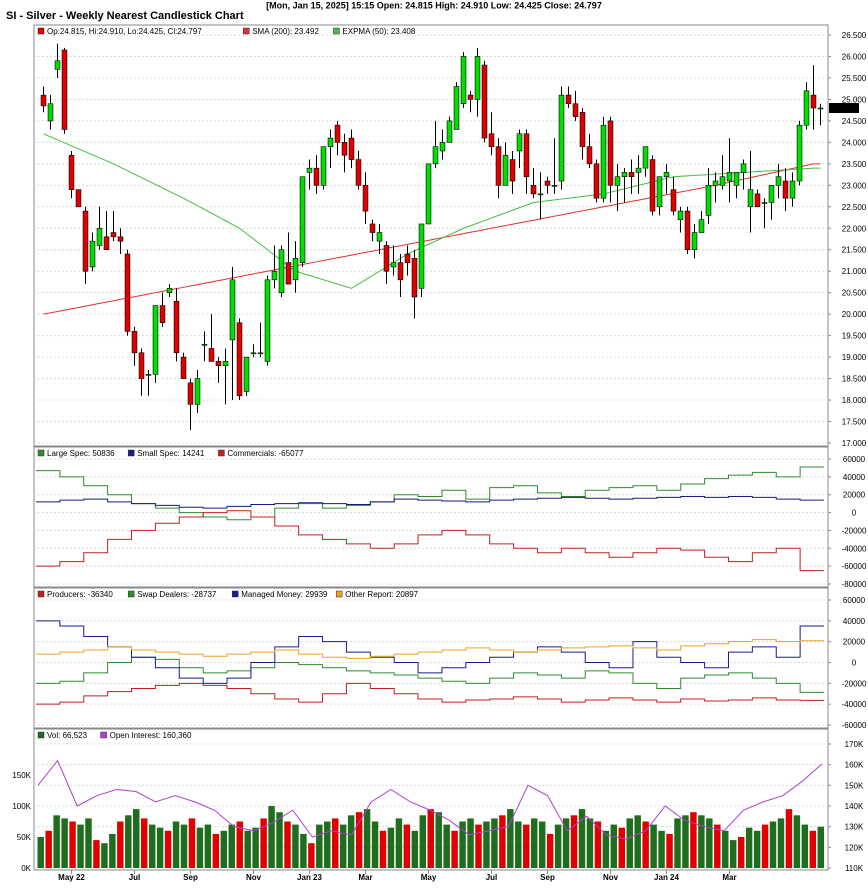 The image size is (868, 894). Describe the element at coordinates (854, 228) in the screenshot. I see `price-axis-tick-label: 22.000` at that location.